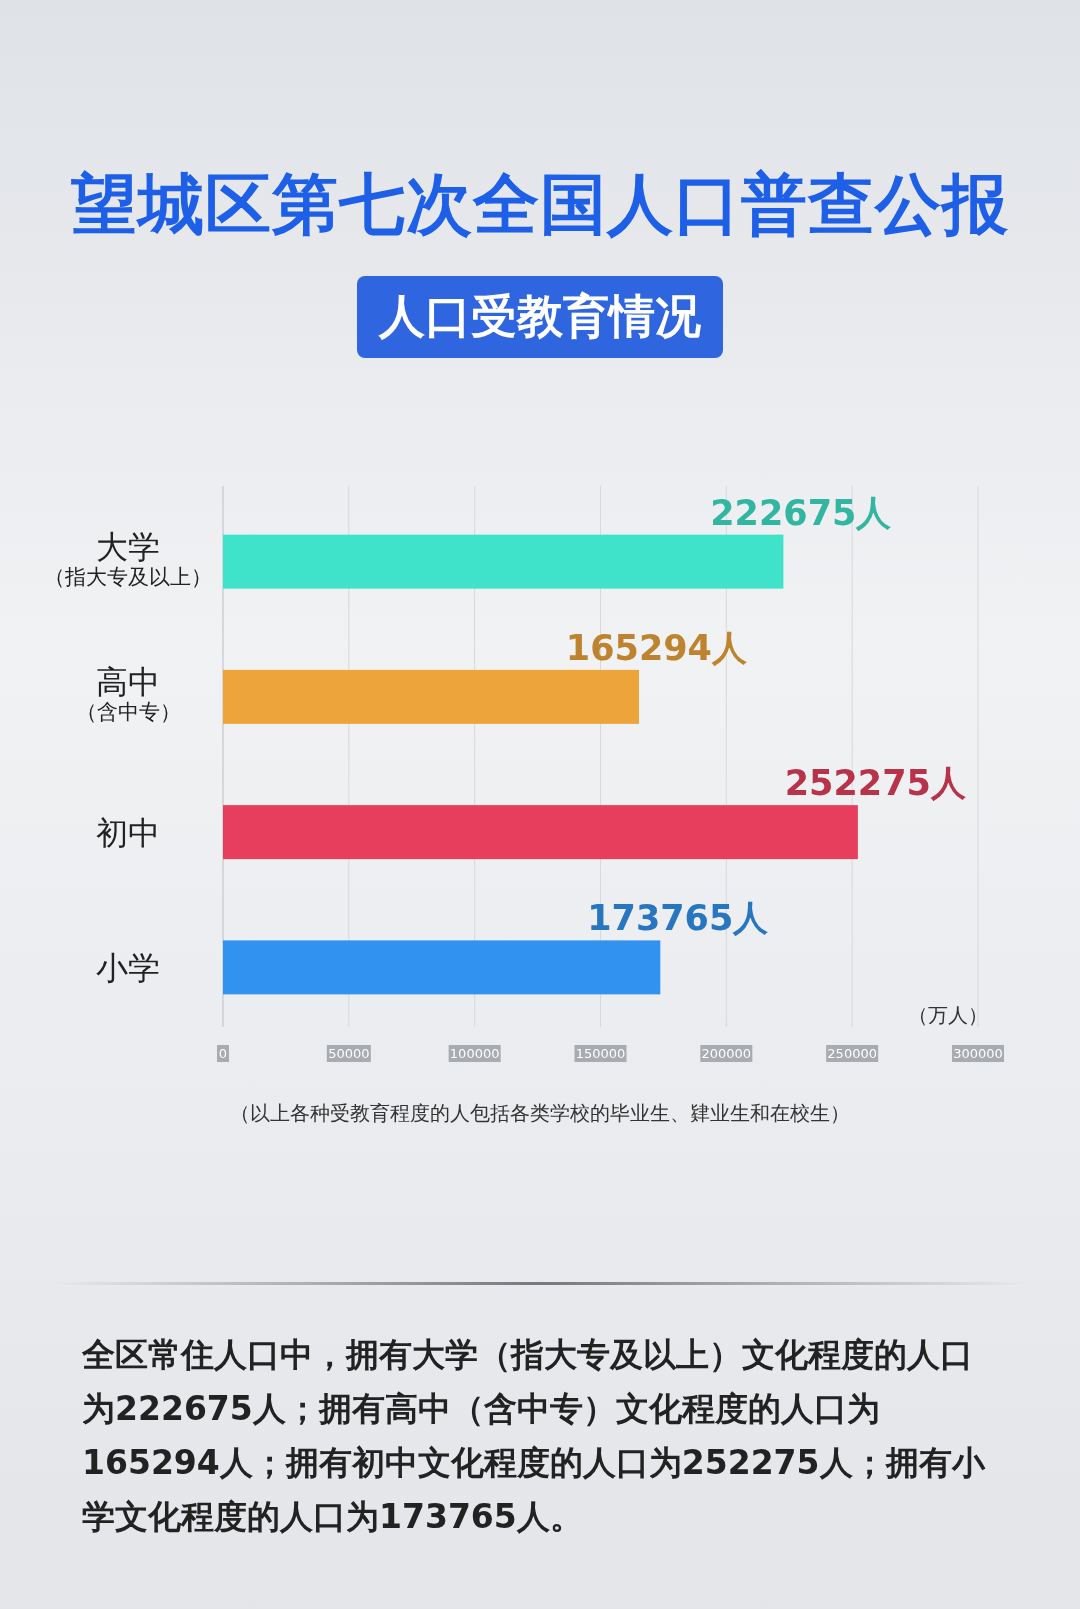 The height and width of the screenshot is (1609, 1080). I want to click on data-label: 165294人, so click(656, 647).